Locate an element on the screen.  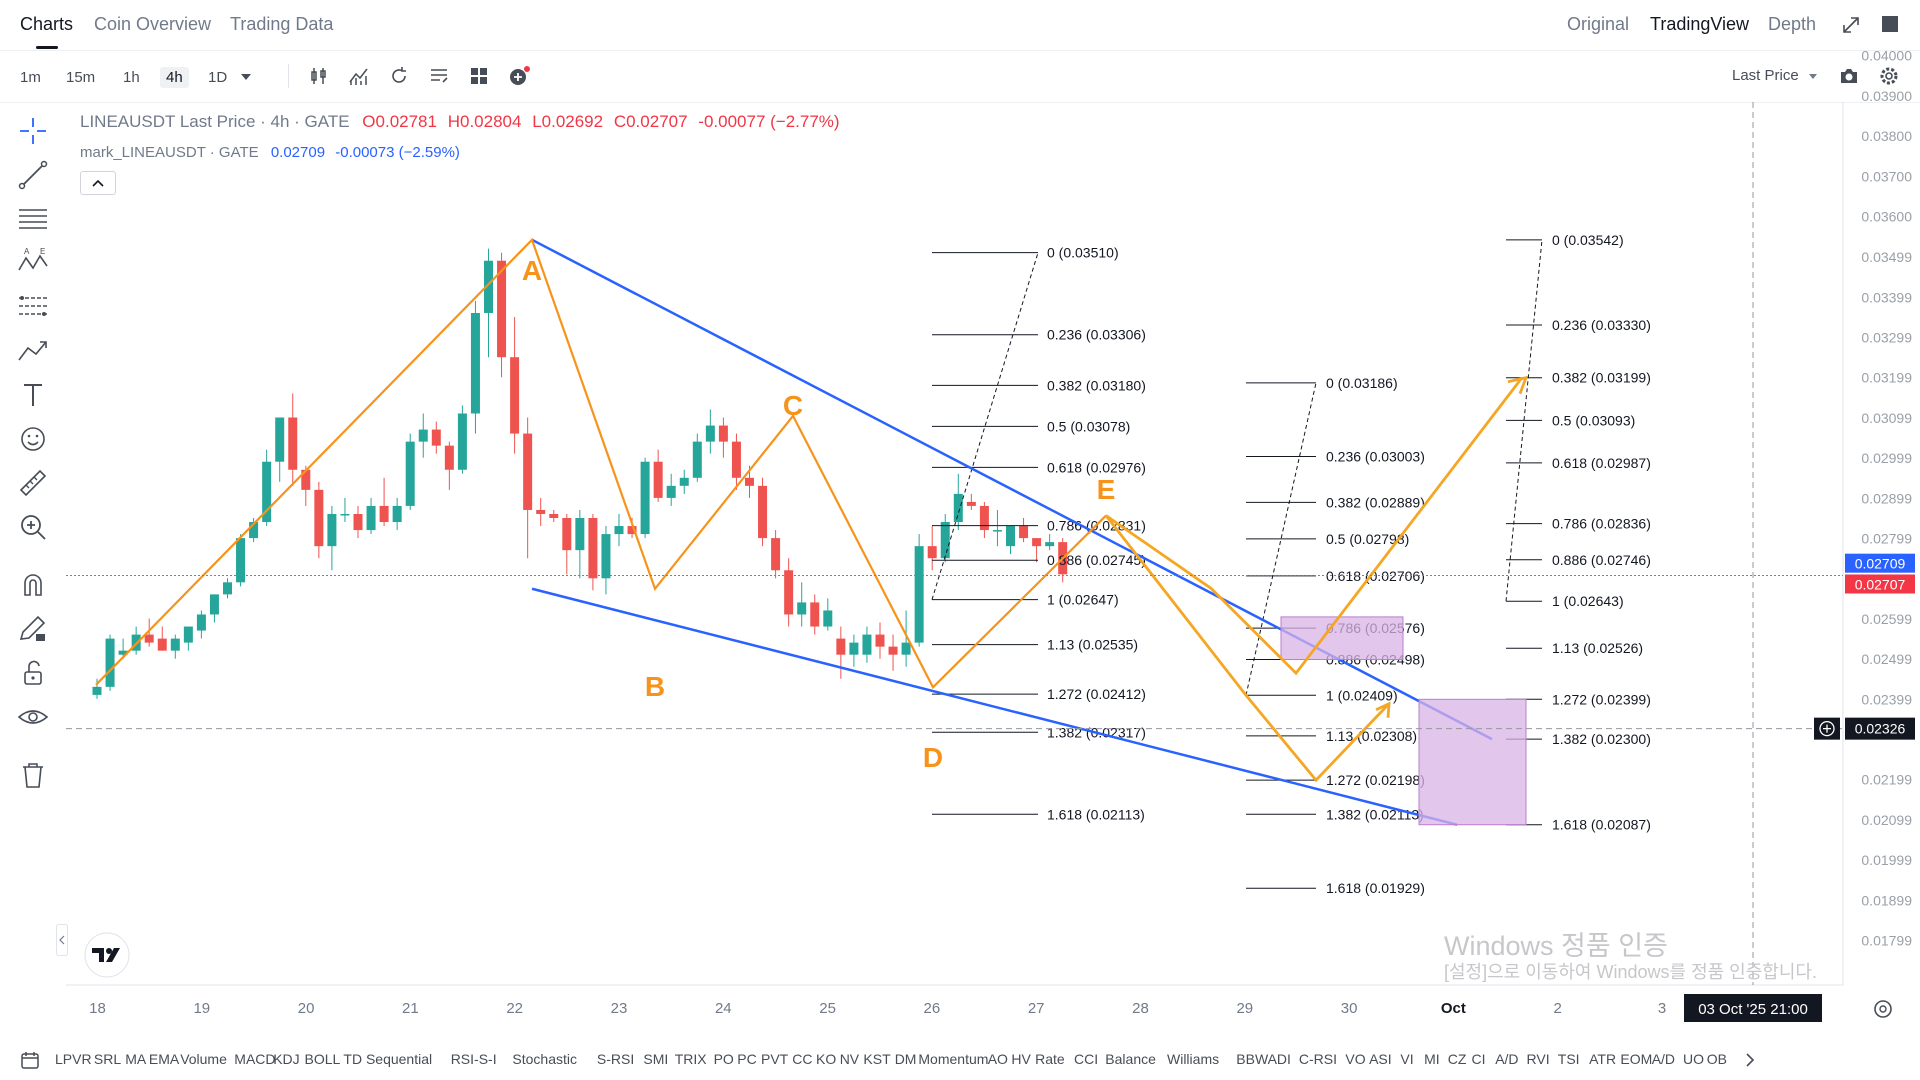
indicator-item: BBW is located at coordinates (1252, 1059).